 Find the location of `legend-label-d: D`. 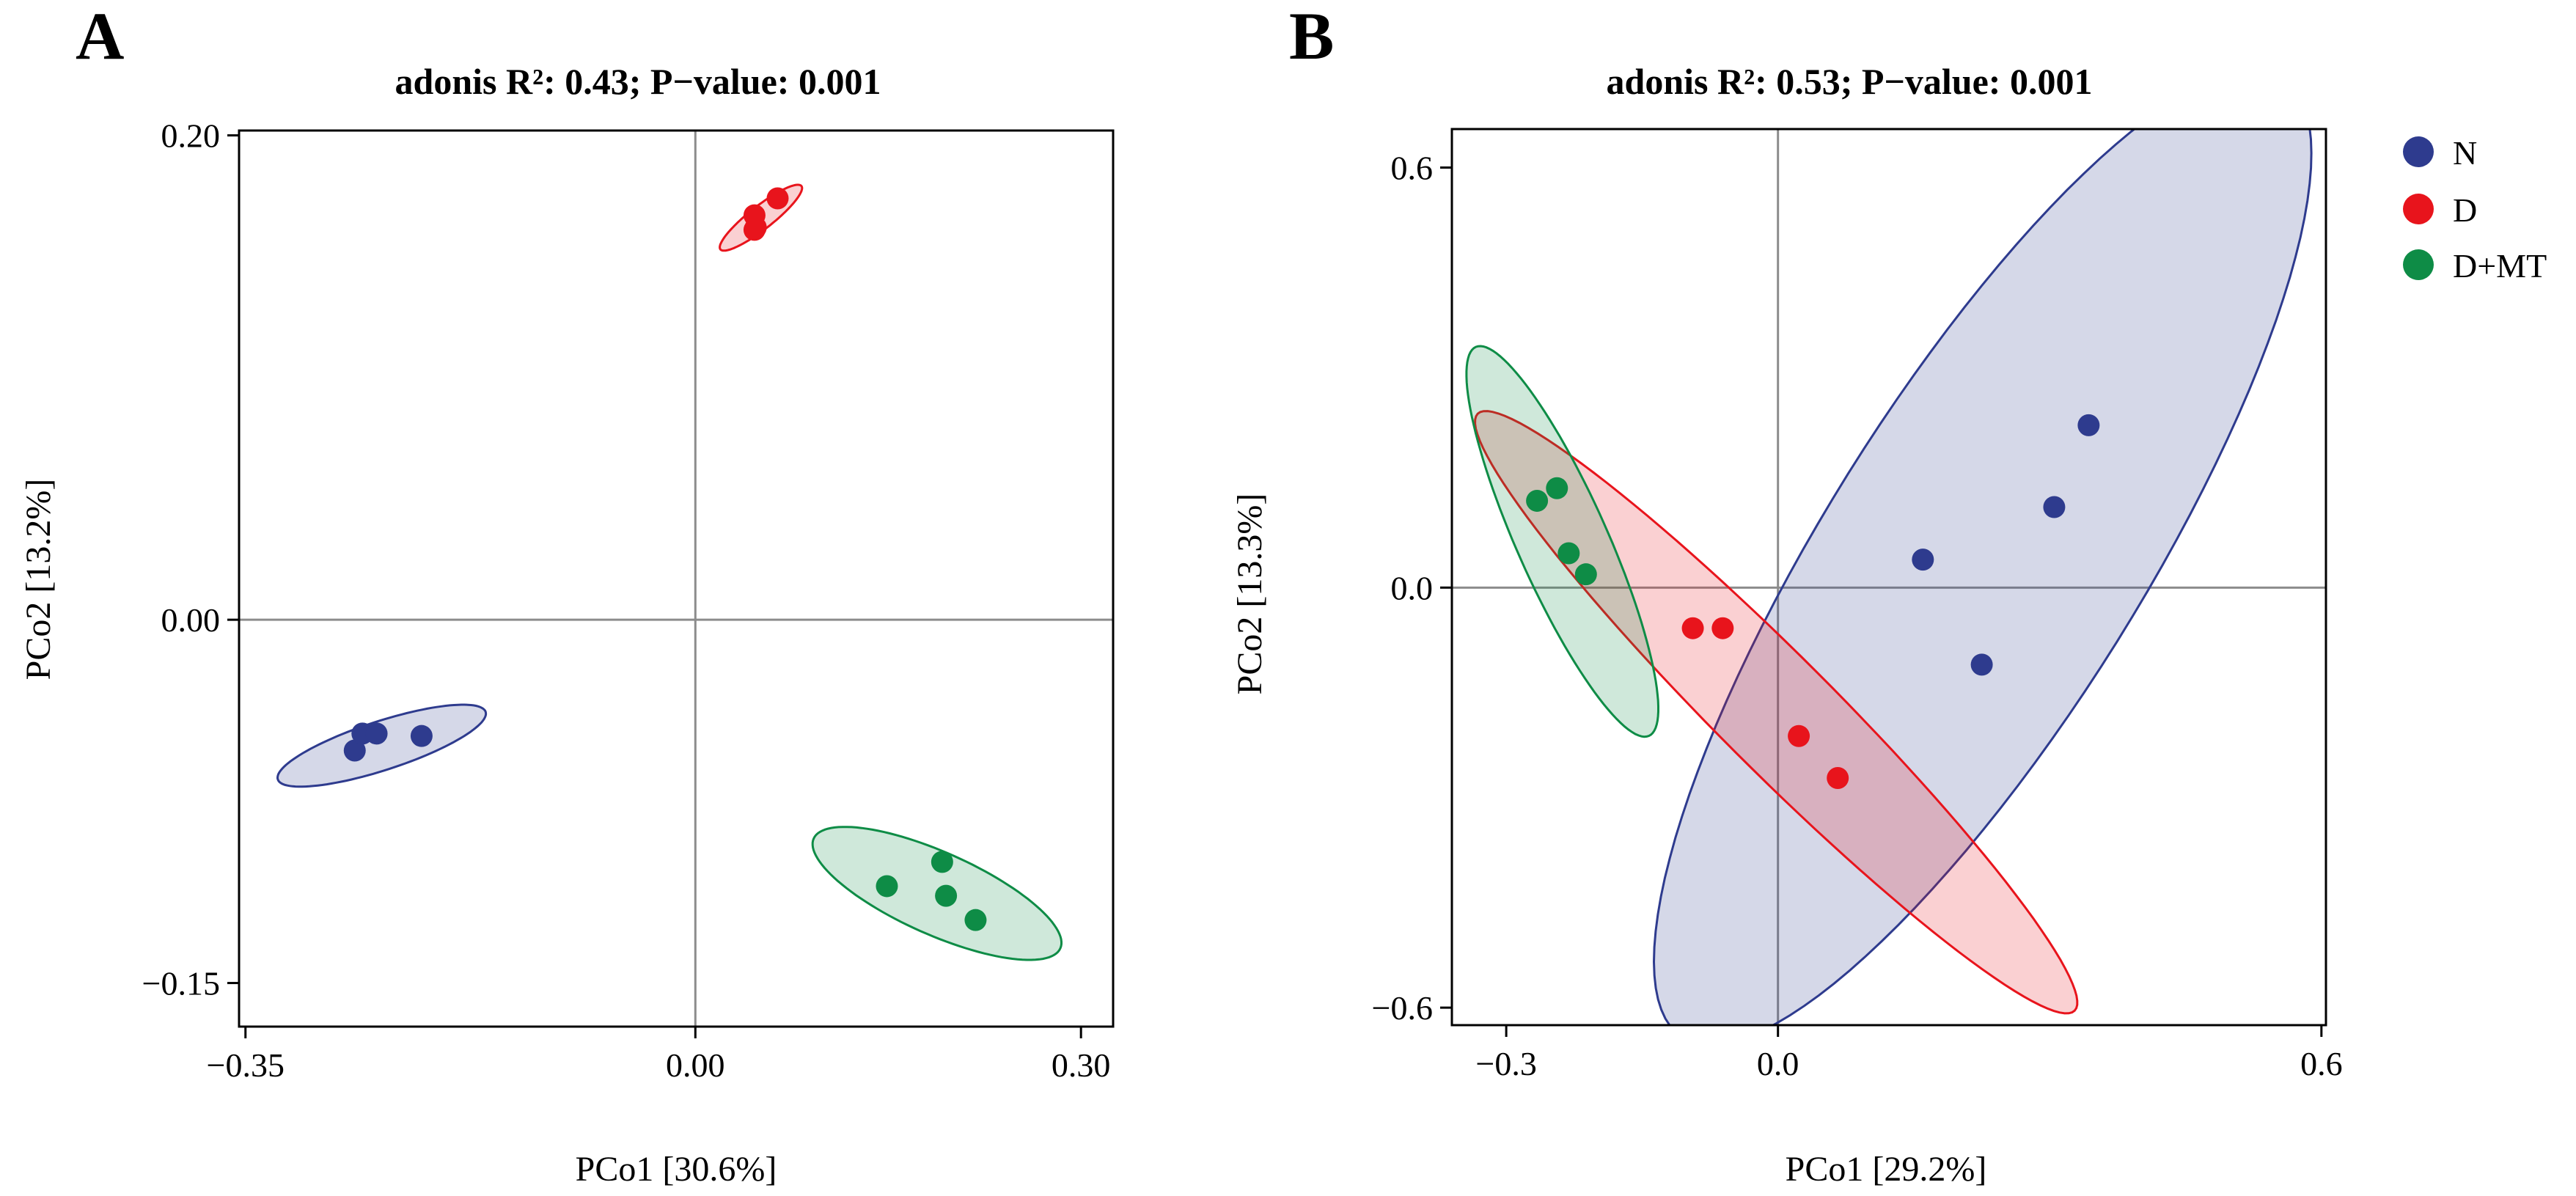

legend-label-d: D is located at coordinates (2465, 210).